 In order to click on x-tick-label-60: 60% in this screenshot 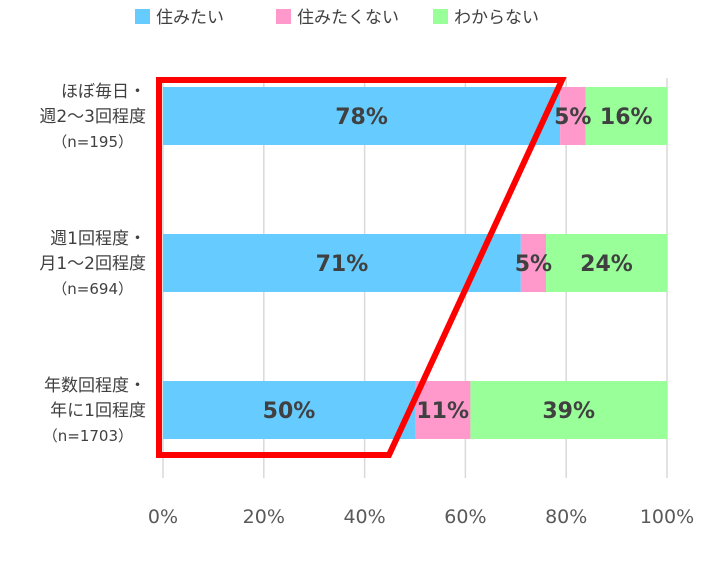, I will do `click(465, 517)`.